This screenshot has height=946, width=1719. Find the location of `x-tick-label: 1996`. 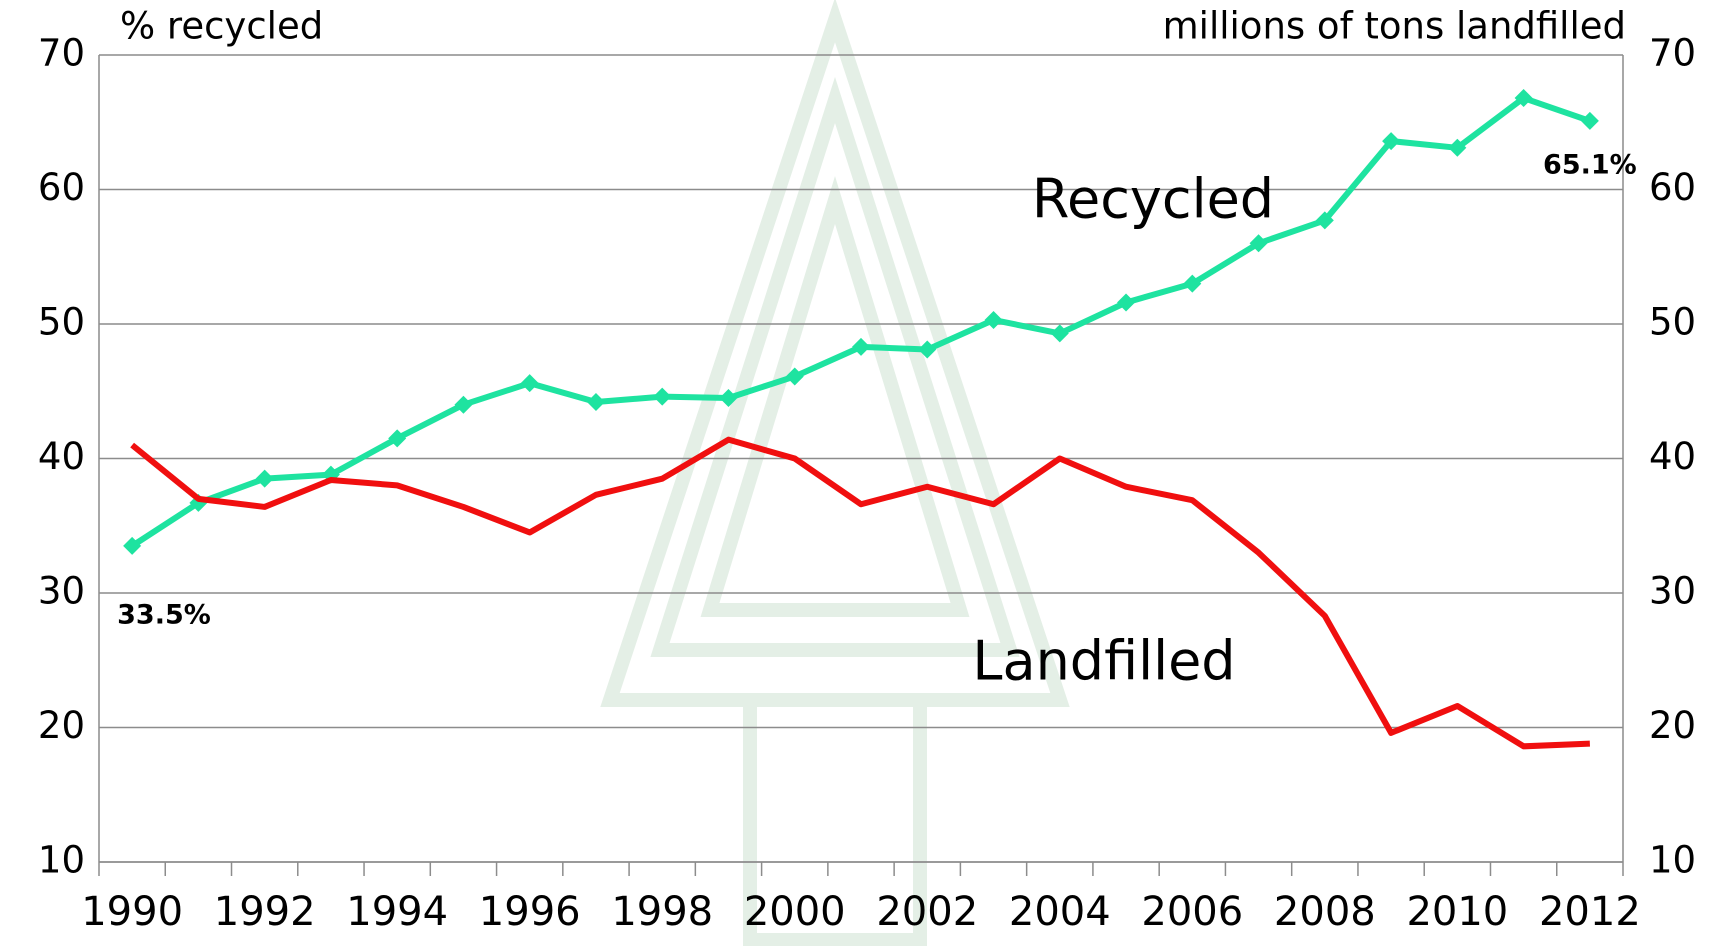

x-tick-label: 1996 is located at coordinates (530, 912).